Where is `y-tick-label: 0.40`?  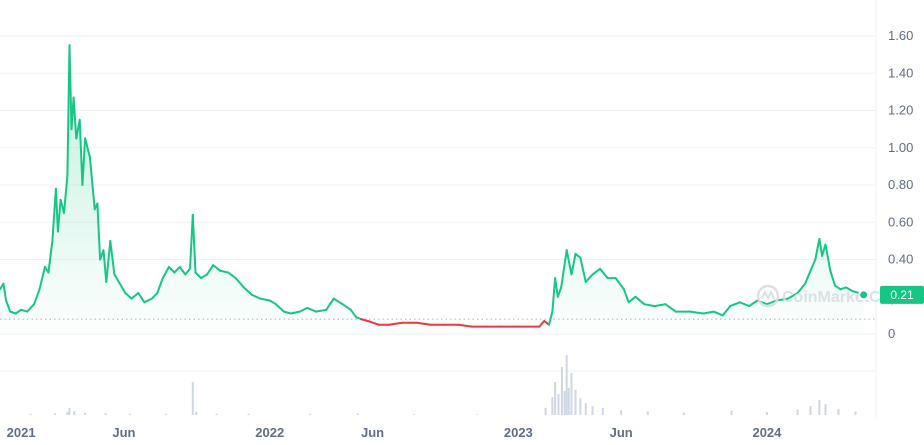
y-tick-label: 0.40 is located at coordinates (900, 259).